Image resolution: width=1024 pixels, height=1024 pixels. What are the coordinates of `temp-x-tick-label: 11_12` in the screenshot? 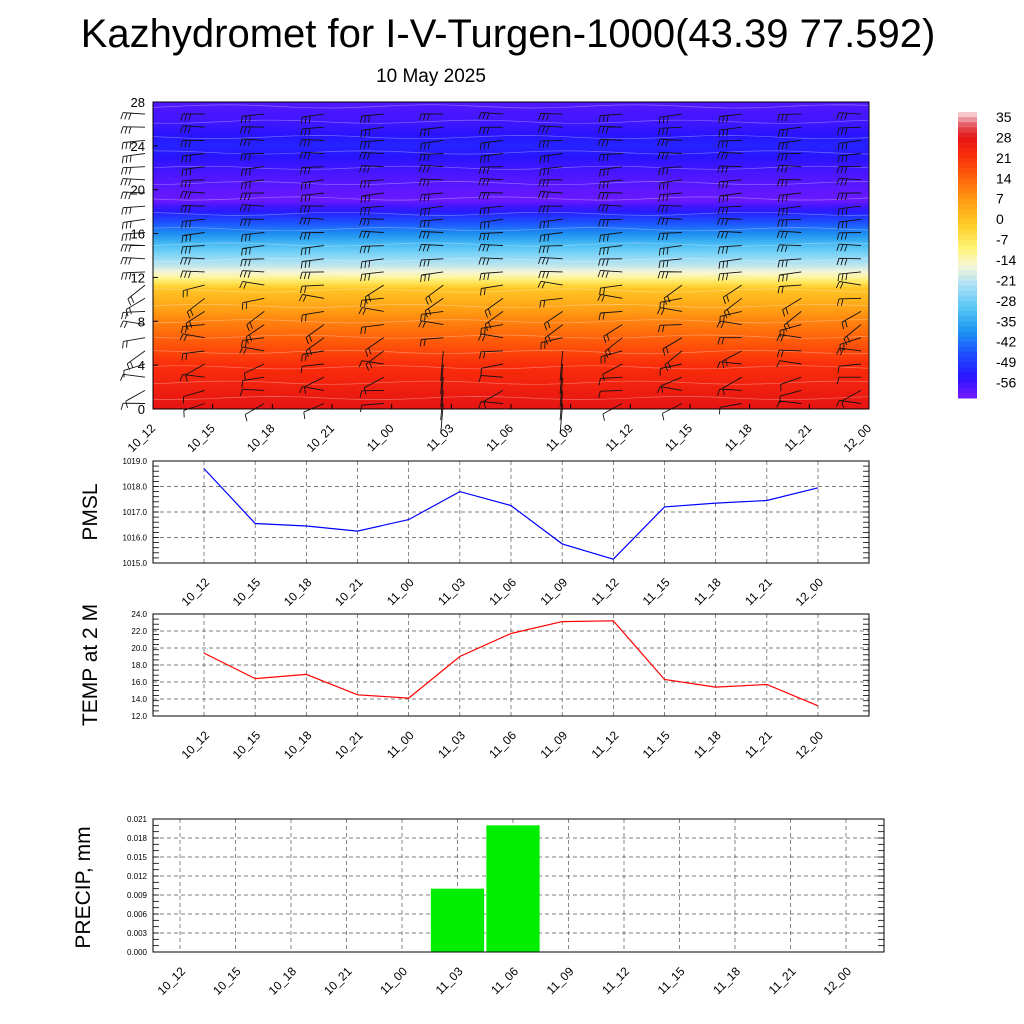 It's located at (605, 744).